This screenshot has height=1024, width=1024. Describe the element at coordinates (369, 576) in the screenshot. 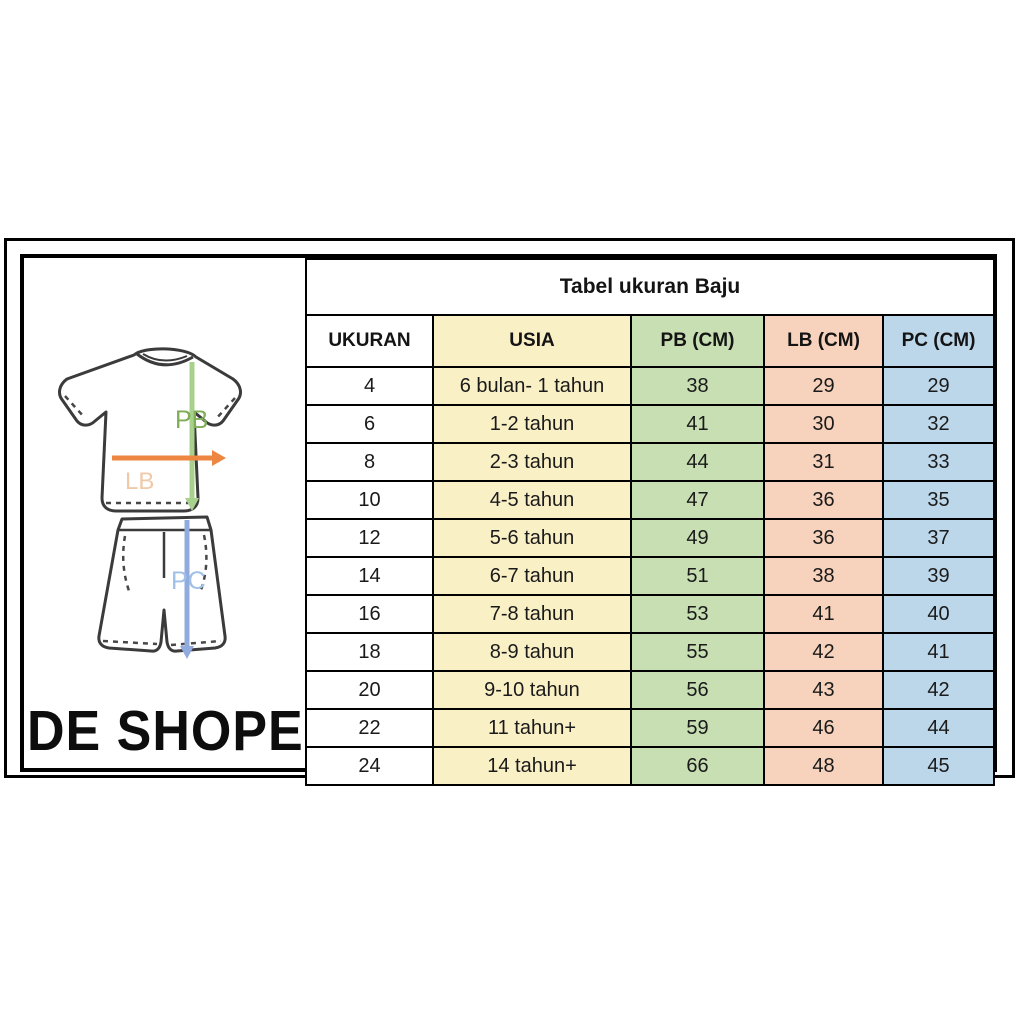

I see `cell-ukuran: 14` at that location.